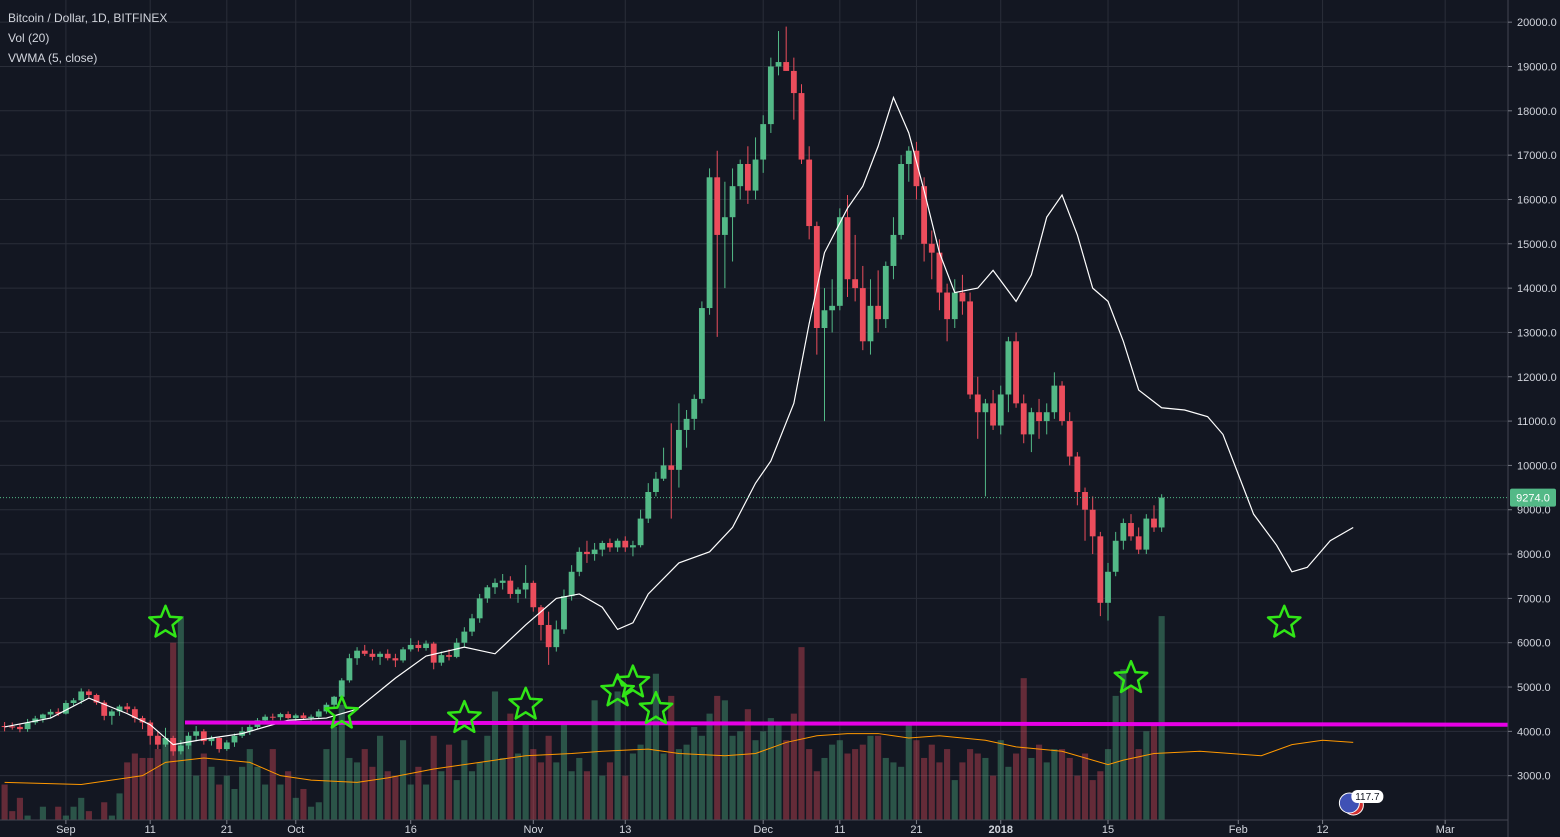  Describe the element at coordinates (1537, 289) in the screenshot. I see `y-tick-label: 14000.0` at that location.